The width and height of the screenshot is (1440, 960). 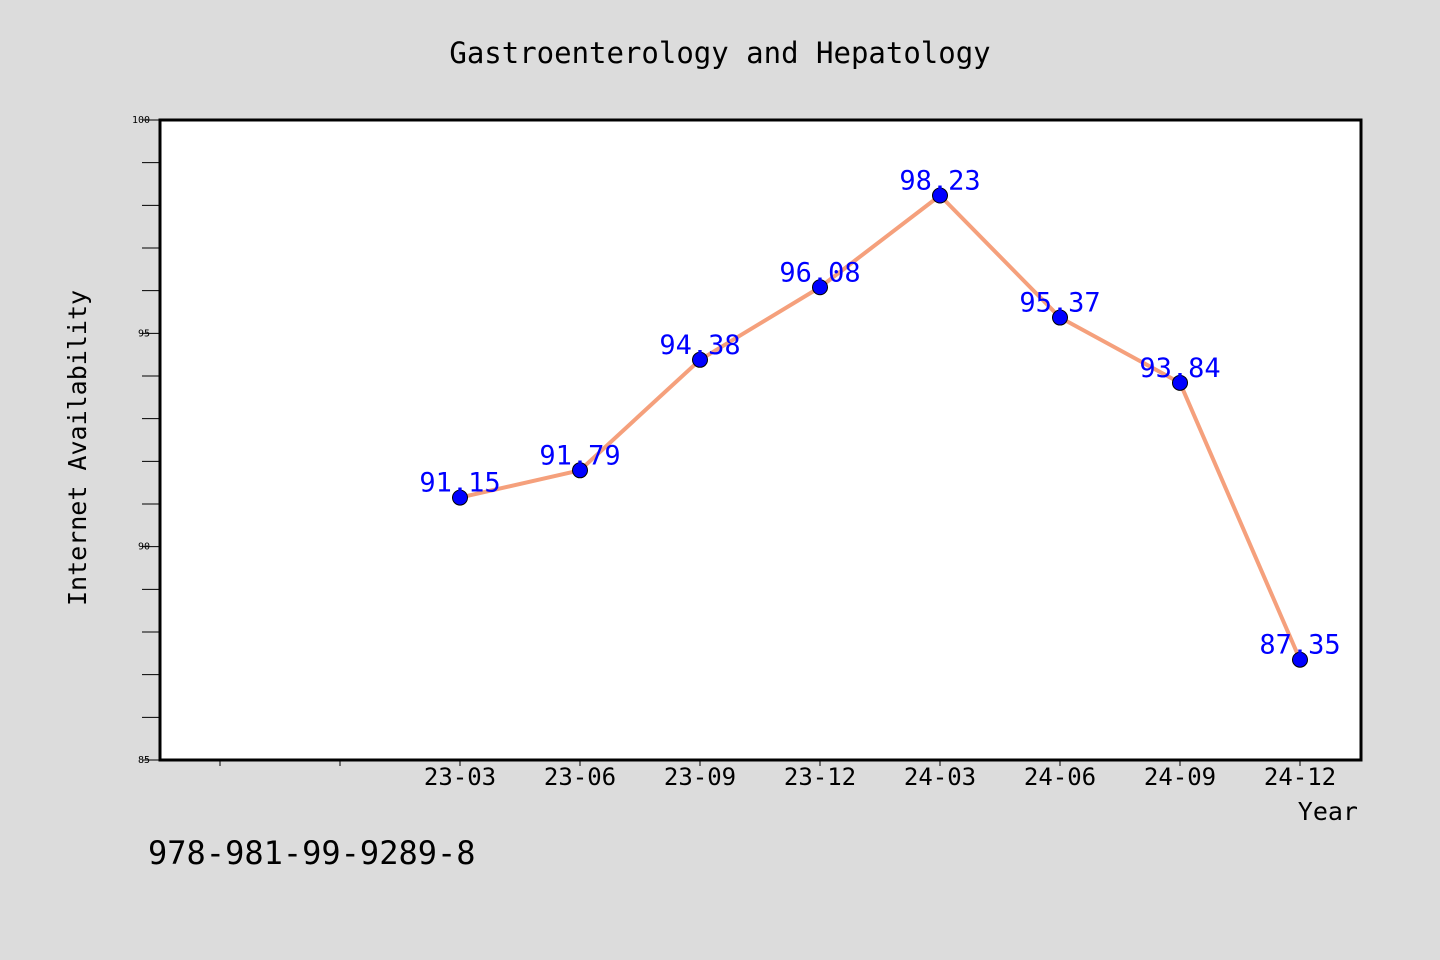 What do you see at coordinates (1300, 777) in the screenshot?
I see `x-tick-label: 24-12` at bounding box center [1300, 777].